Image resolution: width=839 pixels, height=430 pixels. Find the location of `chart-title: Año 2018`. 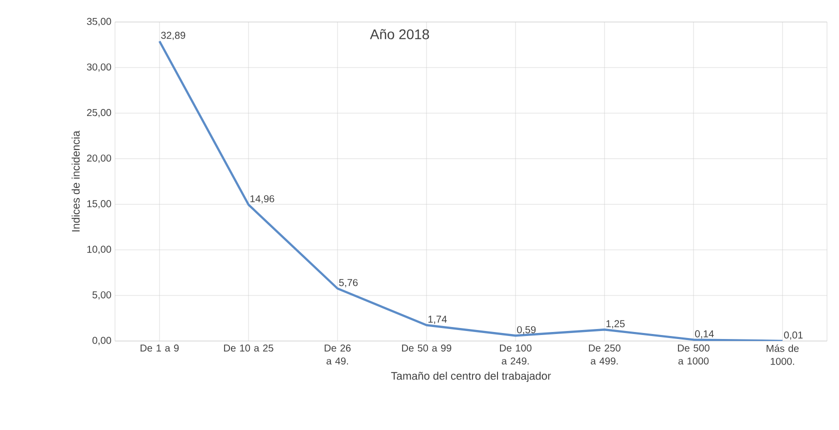

chart-title: Año 2018 is located at coordinates (400, 34).